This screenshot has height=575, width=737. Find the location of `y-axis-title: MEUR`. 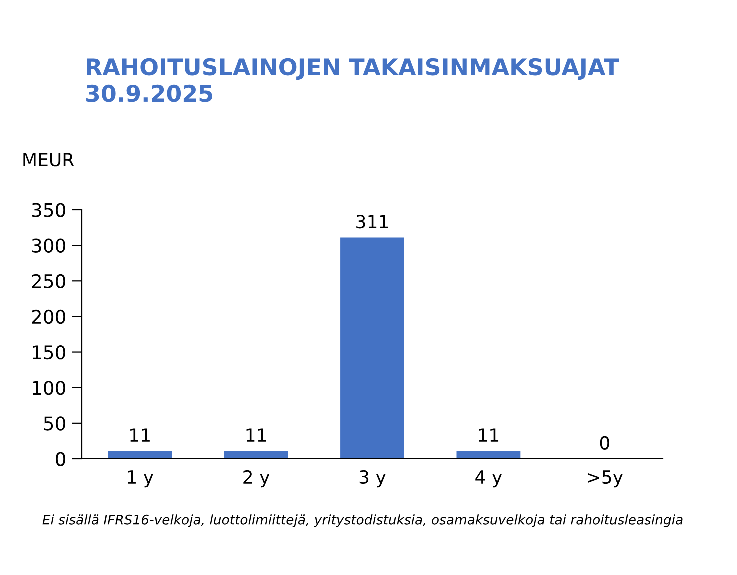

y-axis-title: MEUR is located at coordinates (49, 160).